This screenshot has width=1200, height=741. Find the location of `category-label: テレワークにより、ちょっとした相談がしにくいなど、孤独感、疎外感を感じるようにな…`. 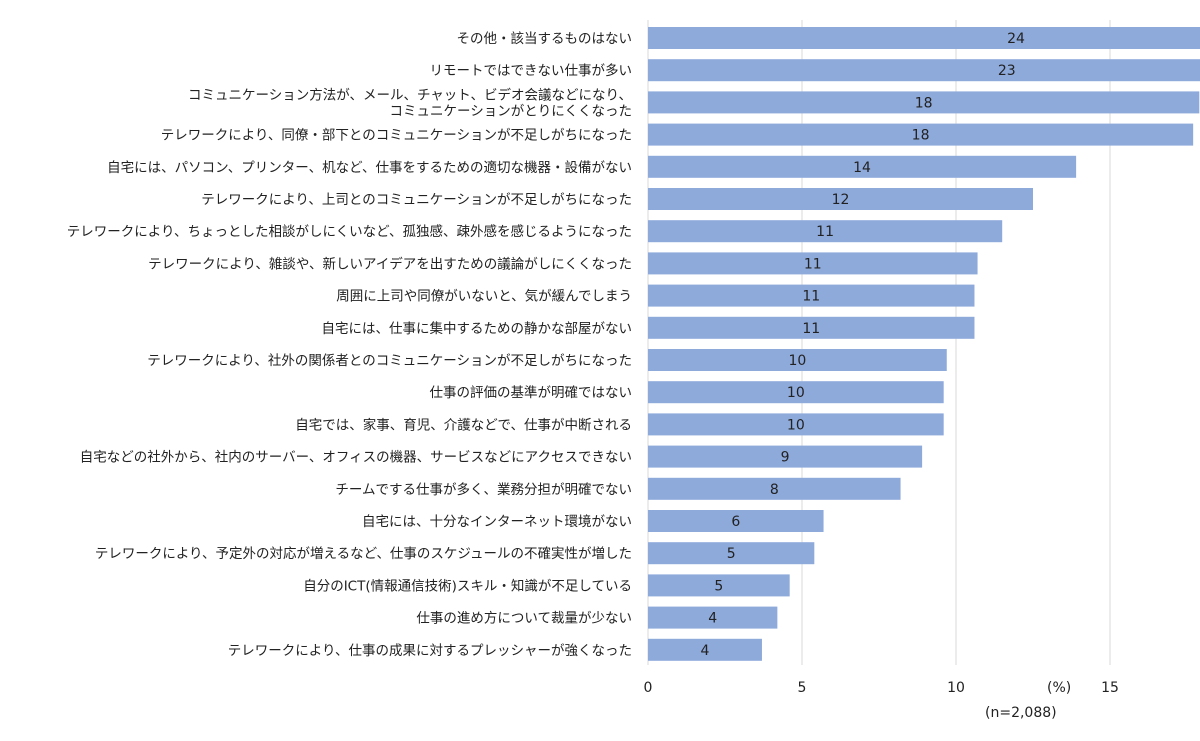

category-label: テレワークにより、ちょっとした相談がしにくいなど、孤独感、疎外感を感じるようにな… is located at coordinates (349, 231).